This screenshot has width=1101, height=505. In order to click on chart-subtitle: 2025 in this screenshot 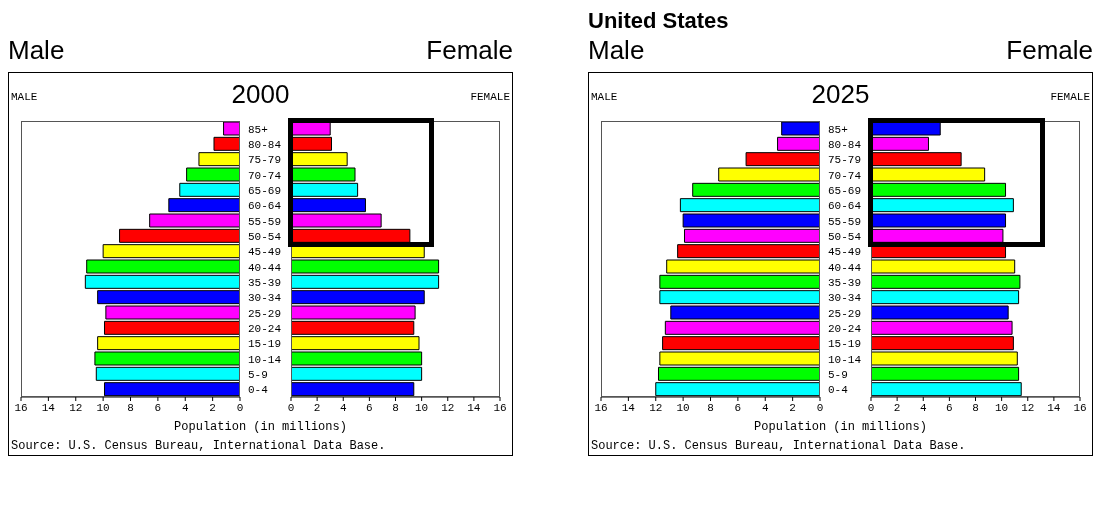, I will do `click(840, 94)`.